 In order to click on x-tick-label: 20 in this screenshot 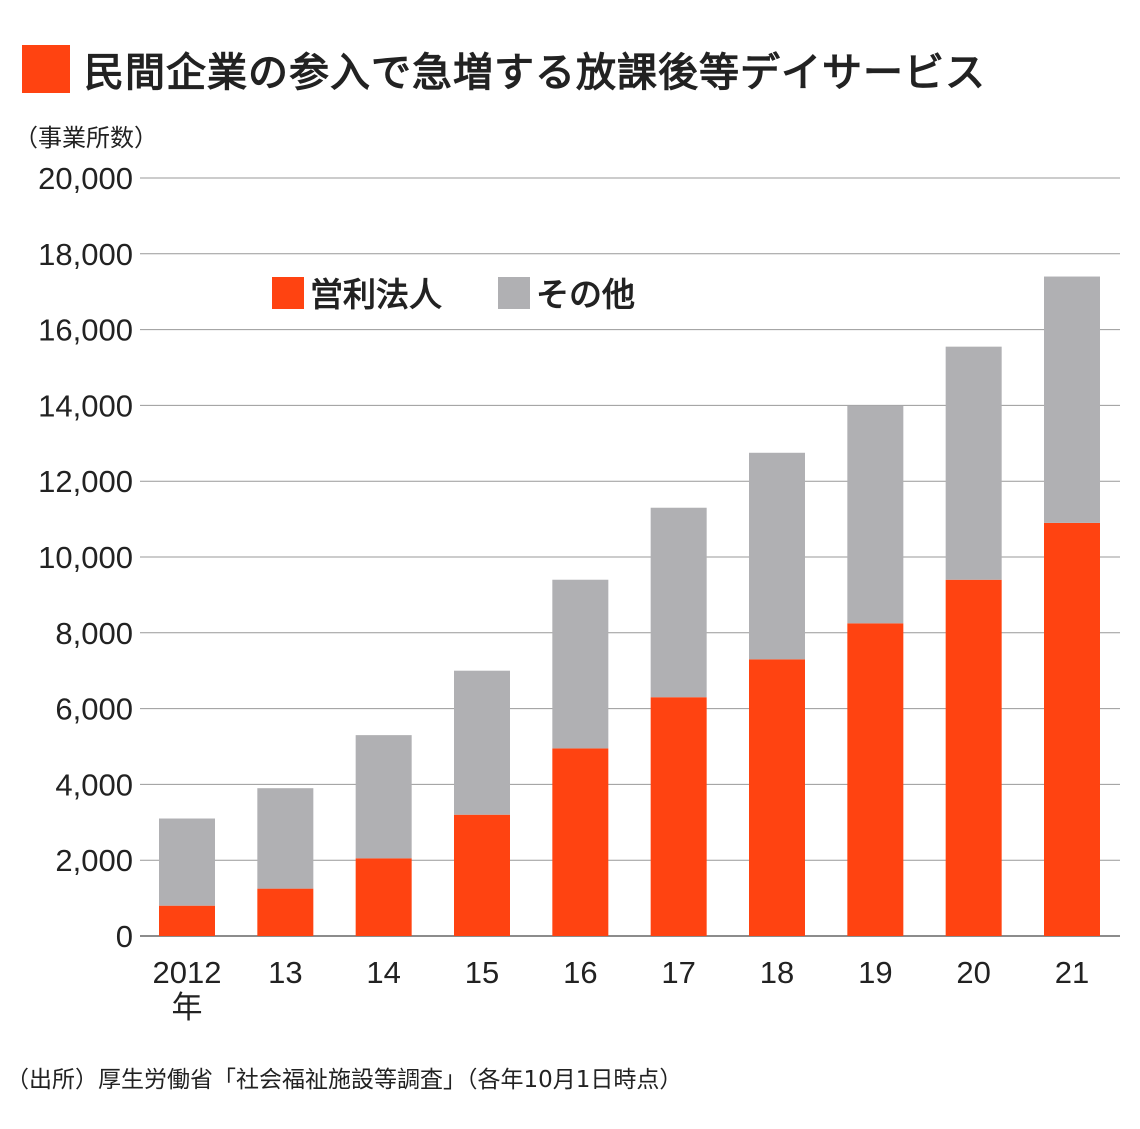, I will do `click(973, 972)`.